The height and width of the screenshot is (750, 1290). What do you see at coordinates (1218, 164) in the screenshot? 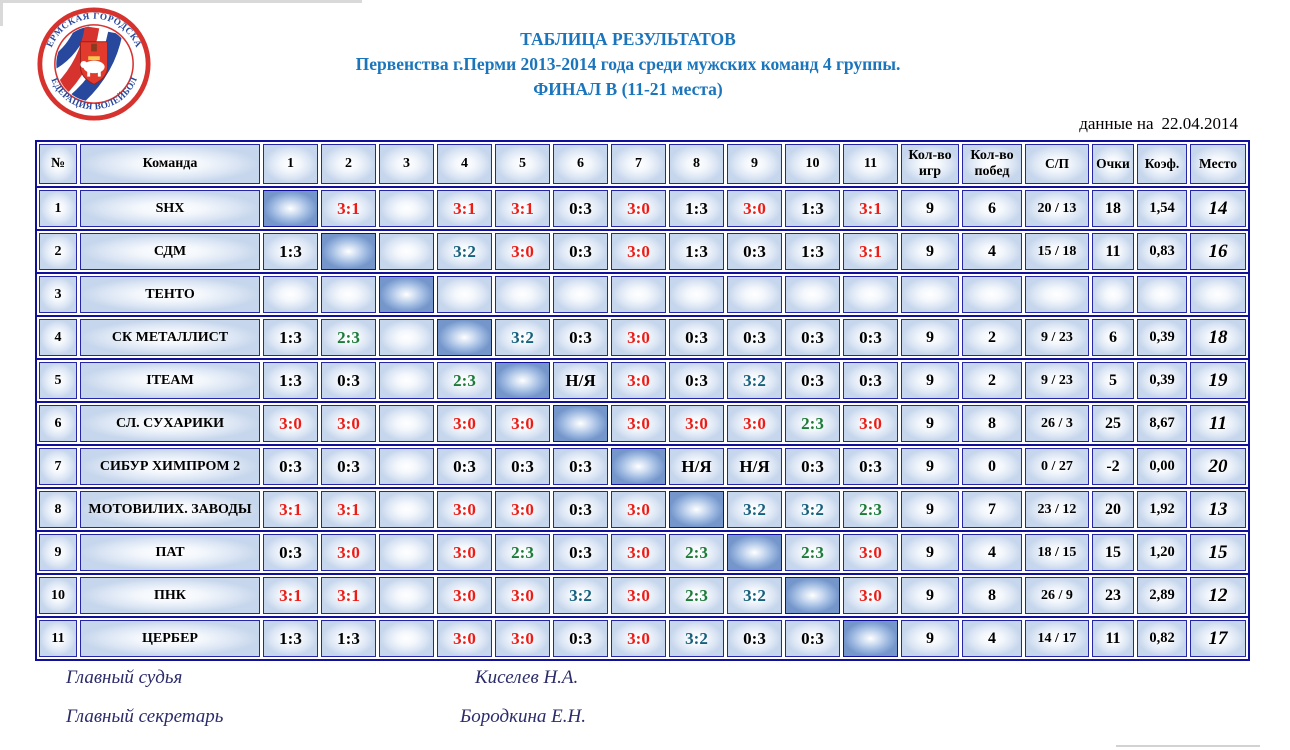
I see `col-header-place: Место` at bounding box center [1218, 164].